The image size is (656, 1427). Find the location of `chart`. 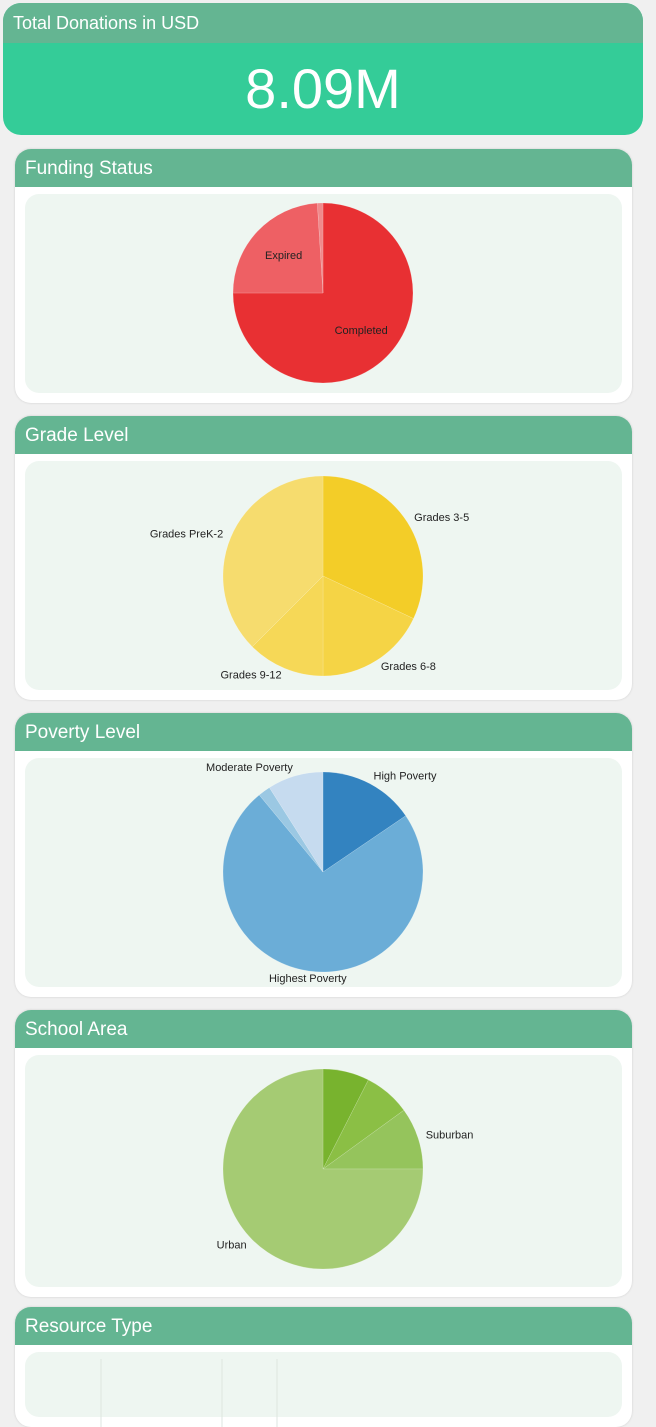

chart is located at coordinates (189, 1393).